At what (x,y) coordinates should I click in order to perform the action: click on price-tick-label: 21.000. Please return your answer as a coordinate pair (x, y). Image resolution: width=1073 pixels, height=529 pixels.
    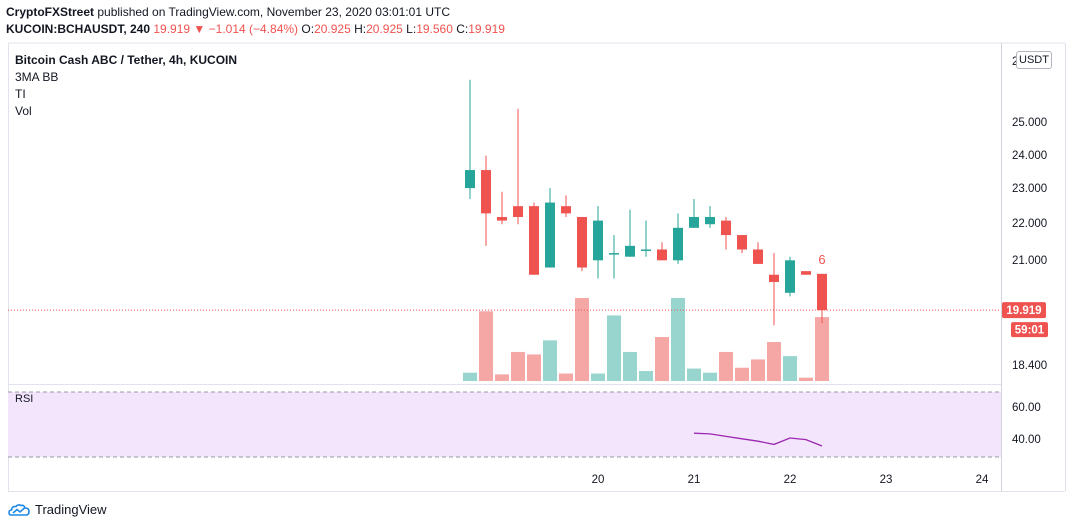
    Looking at the image, I should click on (1029, 261).